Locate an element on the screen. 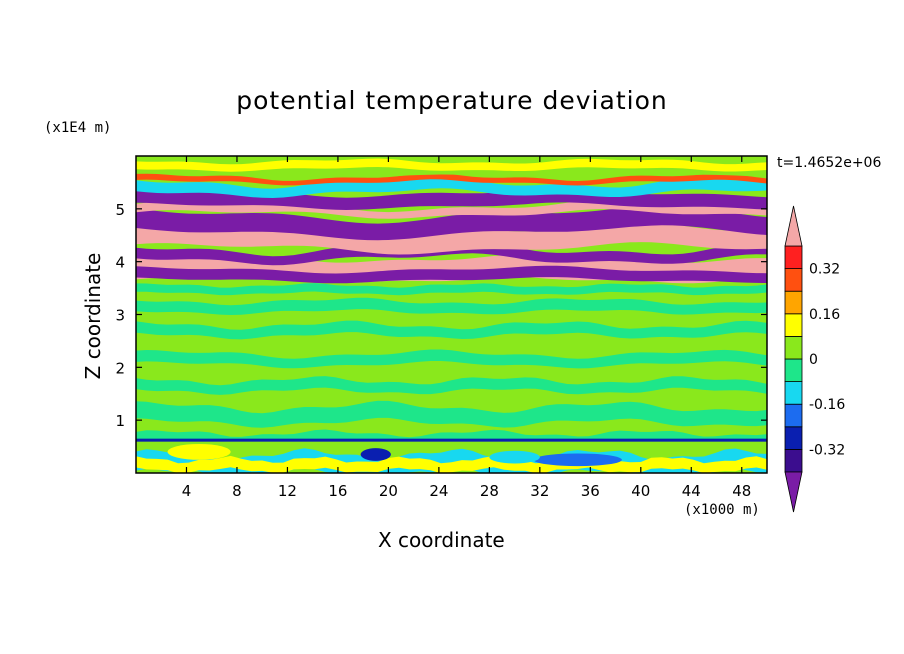 The width and height of the screenshot is (904, 654). colorbar-high-arrow is located at coordinates (793, 226).